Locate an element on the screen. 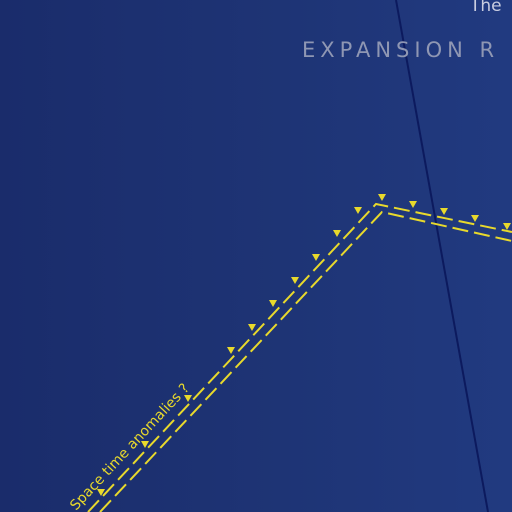  diagram-heading: EXPANSION R is located at coordinates (401, 50).